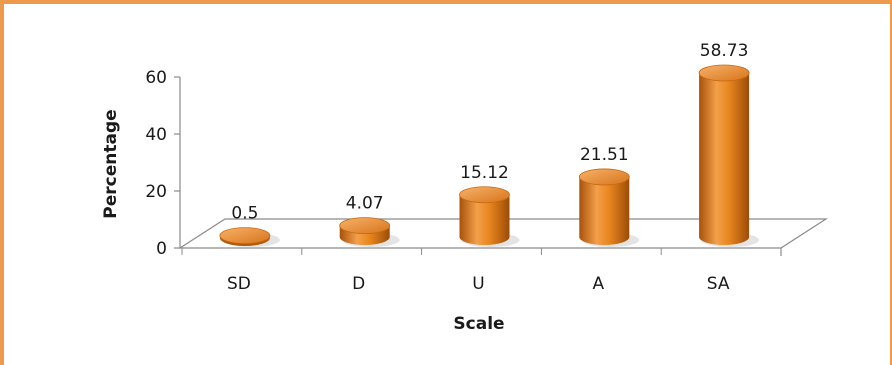  What do you see at coordinates (156, 135) in the screenshot?
I see `y-tick-label: 40` at bounding box center [156, 135].